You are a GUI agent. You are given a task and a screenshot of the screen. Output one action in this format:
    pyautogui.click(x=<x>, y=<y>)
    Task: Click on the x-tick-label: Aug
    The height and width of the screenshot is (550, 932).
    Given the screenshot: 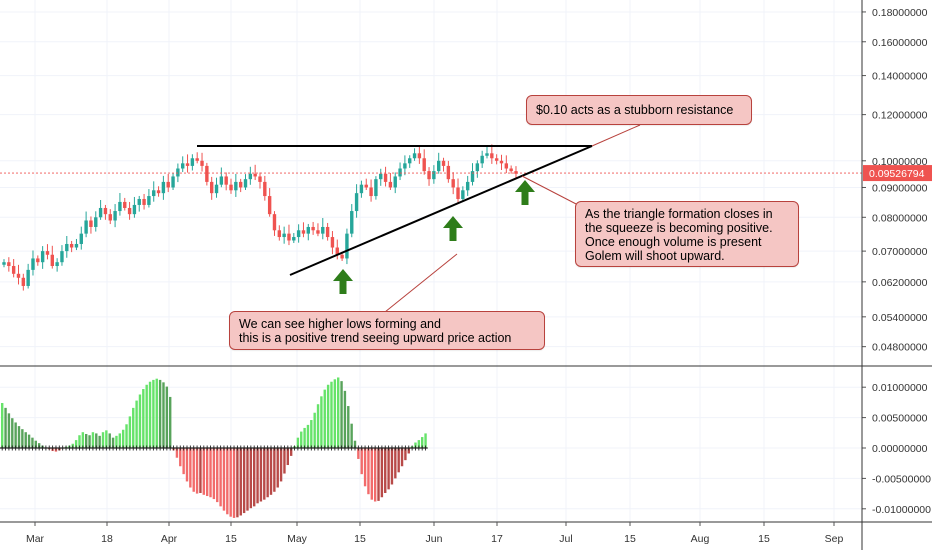 What is the action you would take?
    pyautogui.click(x=700, y=539)
    